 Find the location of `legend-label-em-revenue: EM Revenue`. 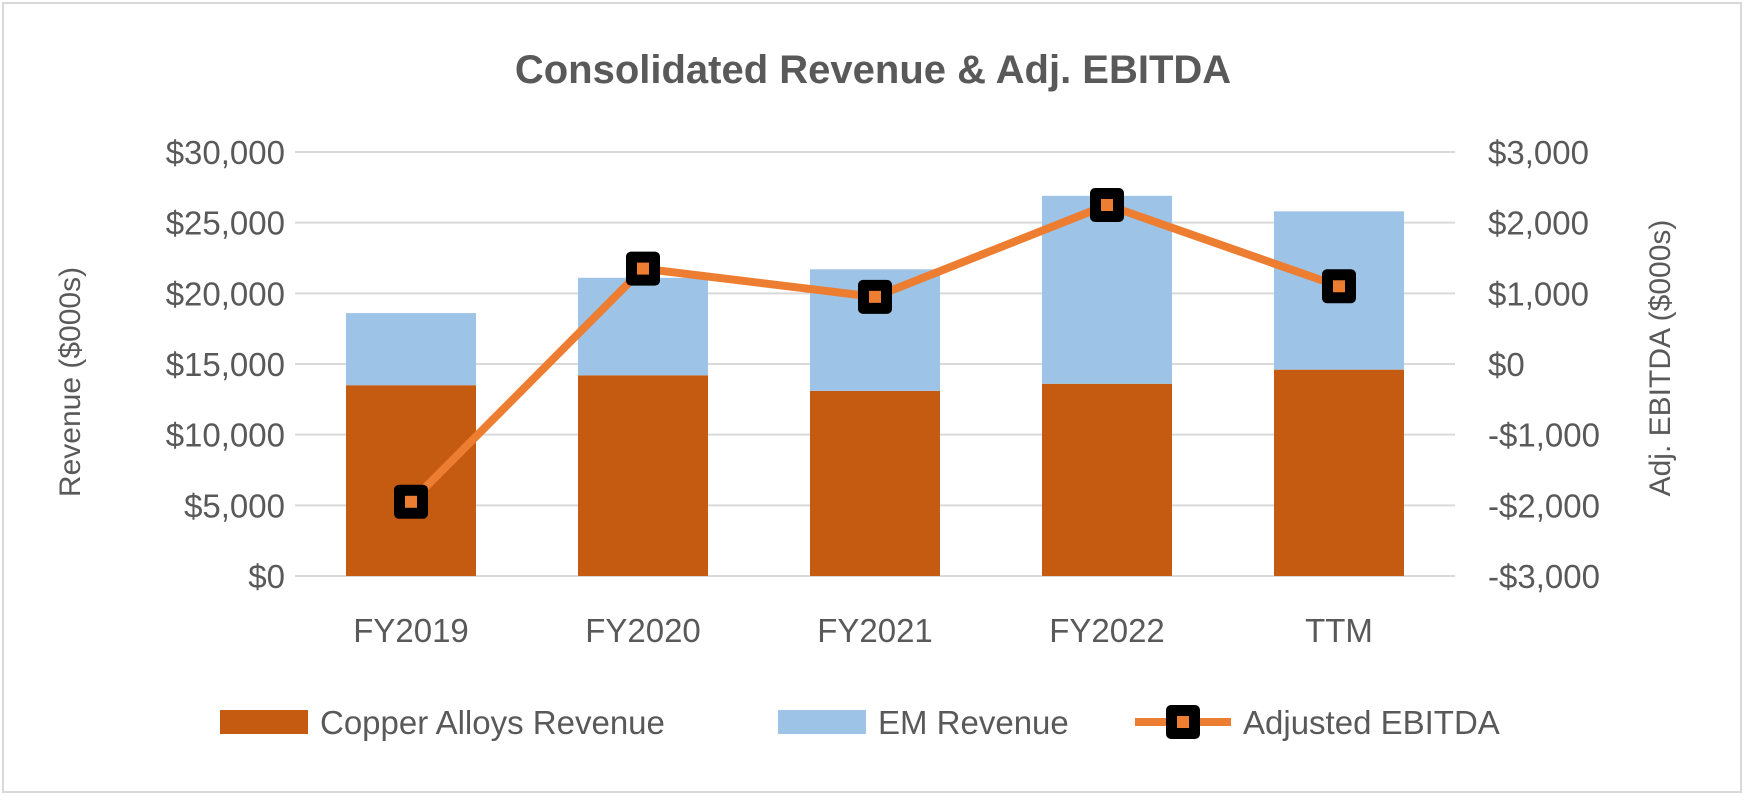

legend-label-em-revenue: EM Revenue is located at coordinates (973, 722).